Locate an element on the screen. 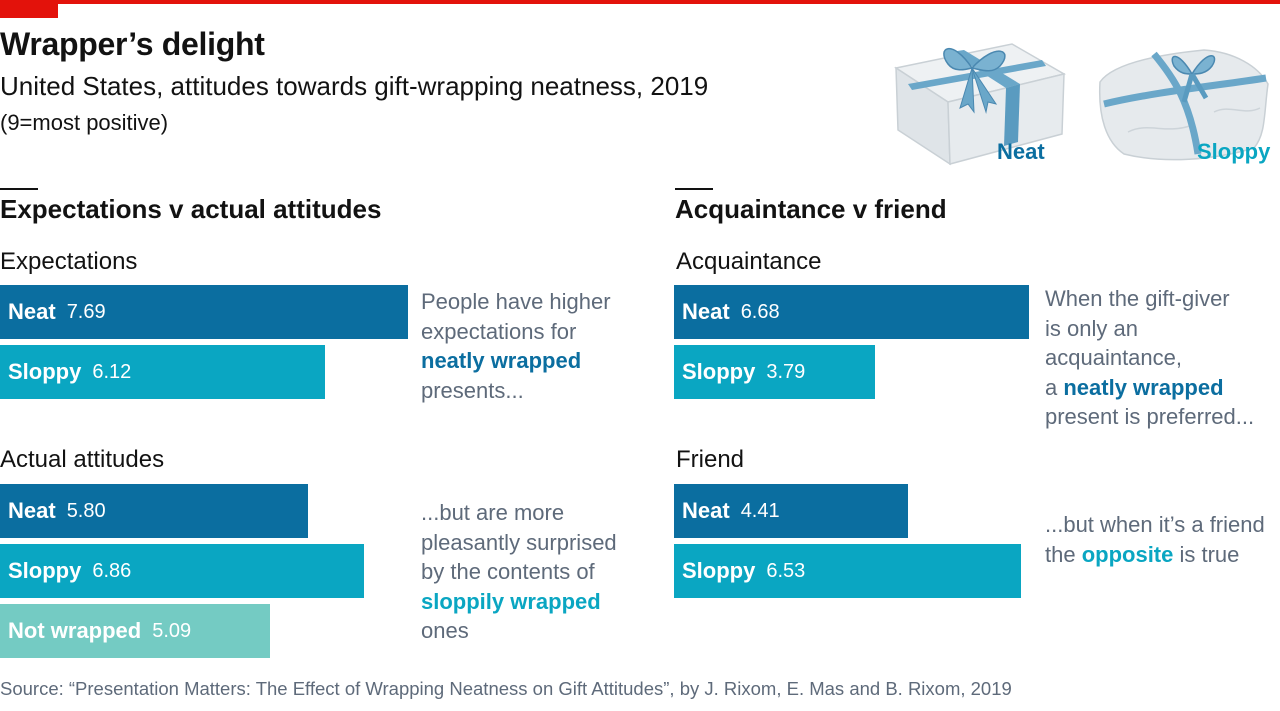  bar-value: 5.09 is located at coordinates (172, 630).